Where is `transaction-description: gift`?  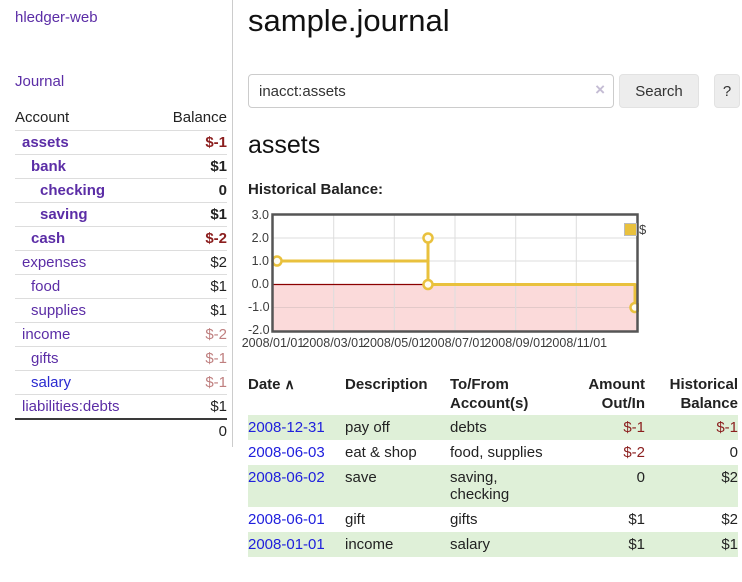
transaction-description: gift is located at coordinates (355, 519).